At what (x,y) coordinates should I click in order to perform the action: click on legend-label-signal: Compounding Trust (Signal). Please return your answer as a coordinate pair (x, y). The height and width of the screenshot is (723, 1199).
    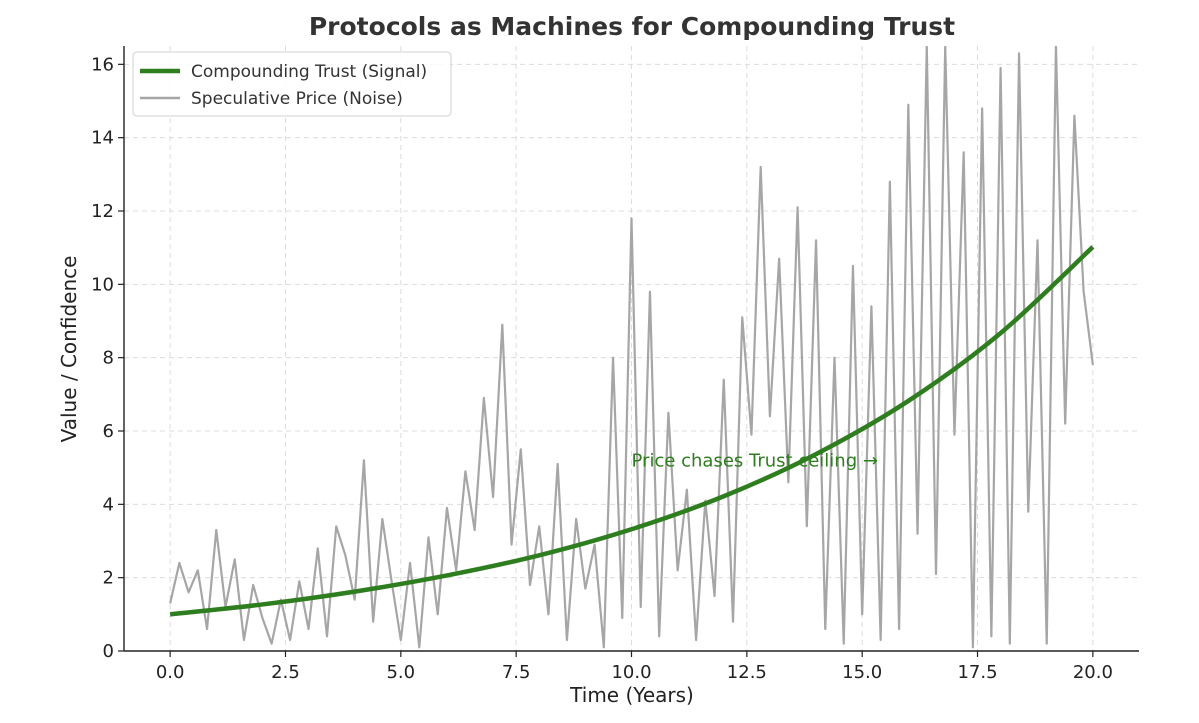
    Looking at the image, I should click on (309, 72).